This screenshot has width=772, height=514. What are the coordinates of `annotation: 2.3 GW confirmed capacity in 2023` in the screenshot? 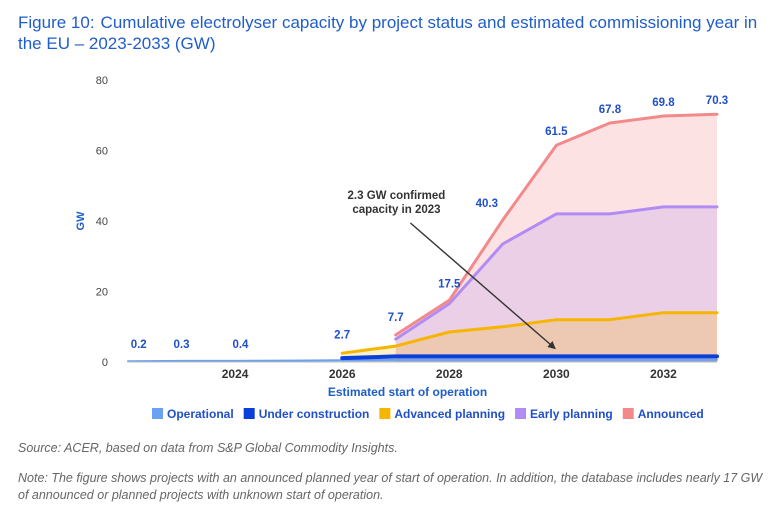 It's located at (452, 270).